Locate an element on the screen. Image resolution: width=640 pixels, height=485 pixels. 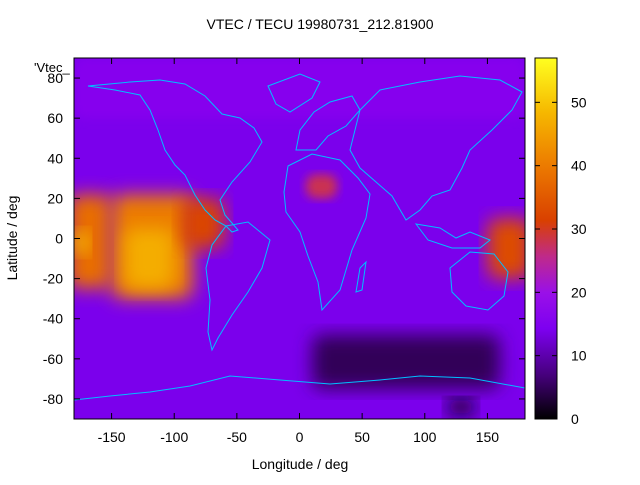
tec-region-southern-depletion is located at coordinates (406, 361).